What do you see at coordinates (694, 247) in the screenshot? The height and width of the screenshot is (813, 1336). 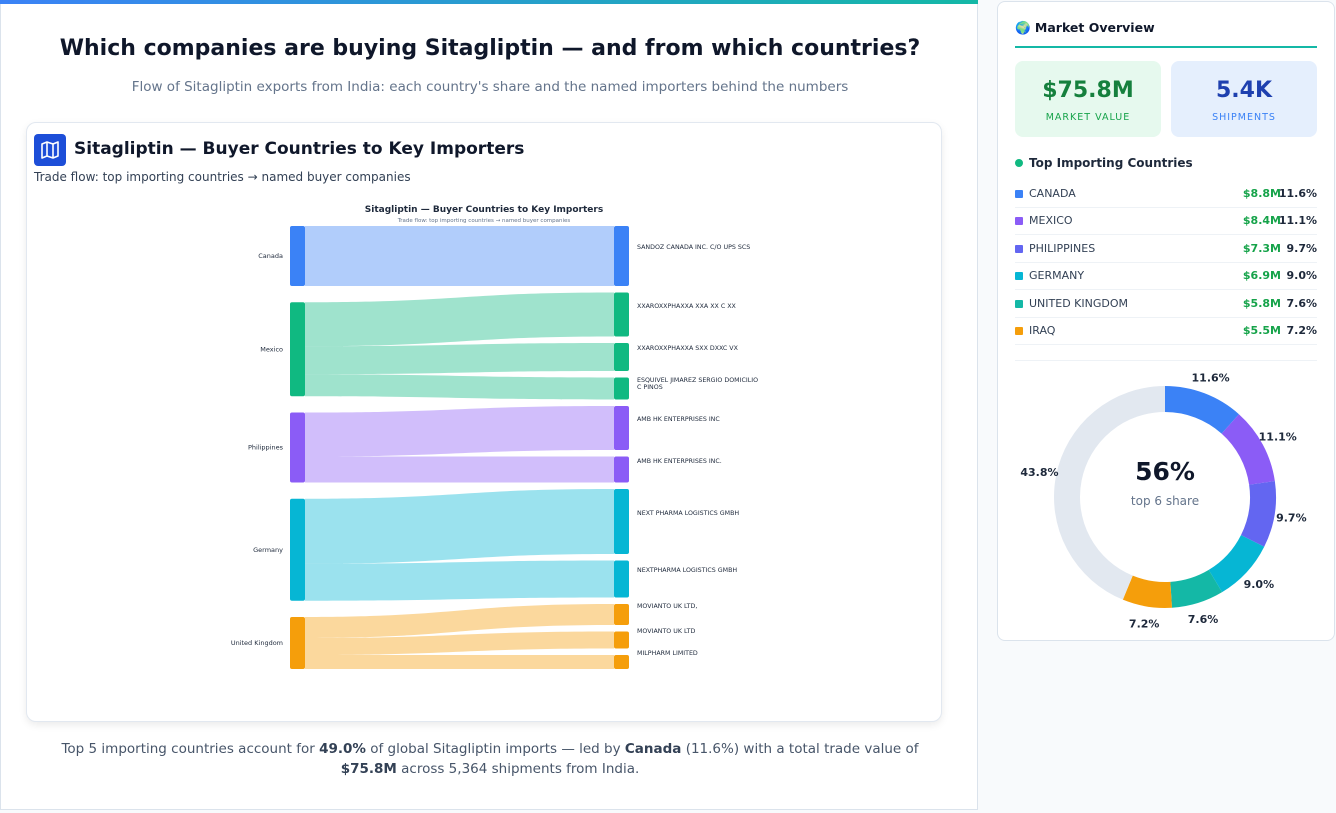 I see `target-label: SANDOZ CANADA INC. C/O UPS SCS` at bounding box center [694, 247].